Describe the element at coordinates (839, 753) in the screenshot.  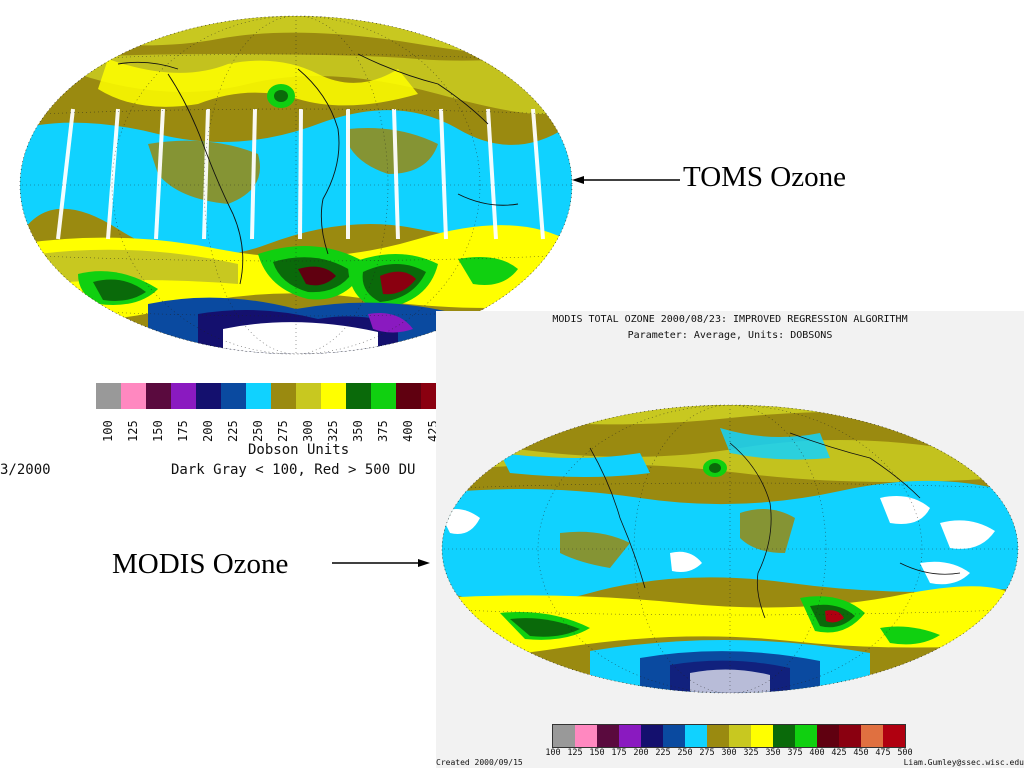
I see `modis-tick-label: 425` at that location.